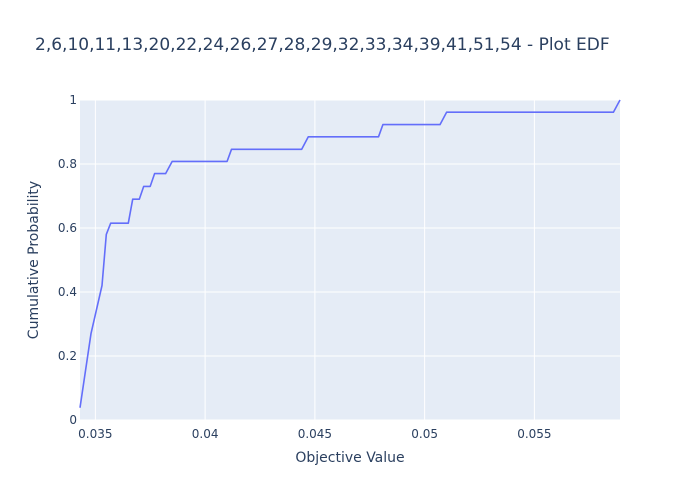 The width and height of the screenshot is (700, 500). What do you see at coordinates (67, 356) in the screenshot?
I see `y-tick-label: 0.2` at bounding box center [67, 356].